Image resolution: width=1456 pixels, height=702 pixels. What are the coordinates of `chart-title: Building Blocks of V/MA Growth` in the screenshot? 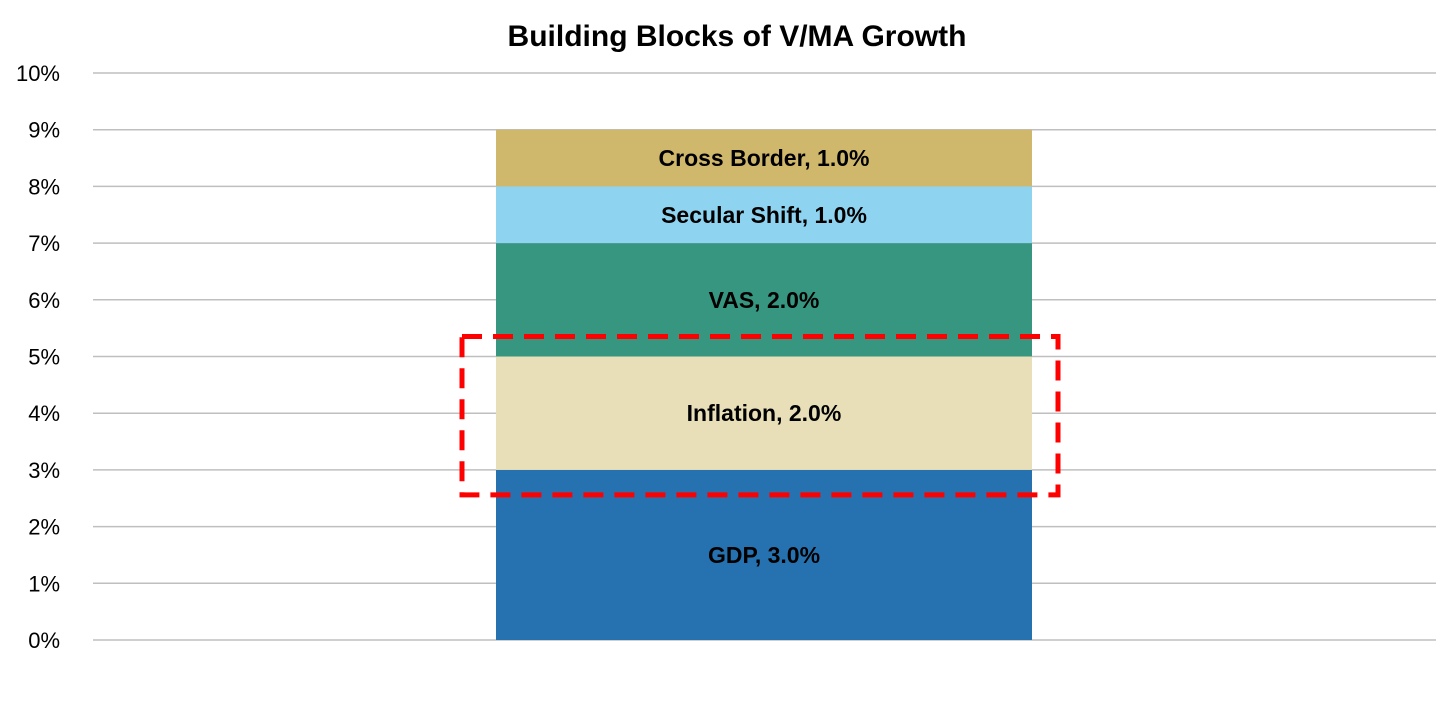 It's located at (737, 36).